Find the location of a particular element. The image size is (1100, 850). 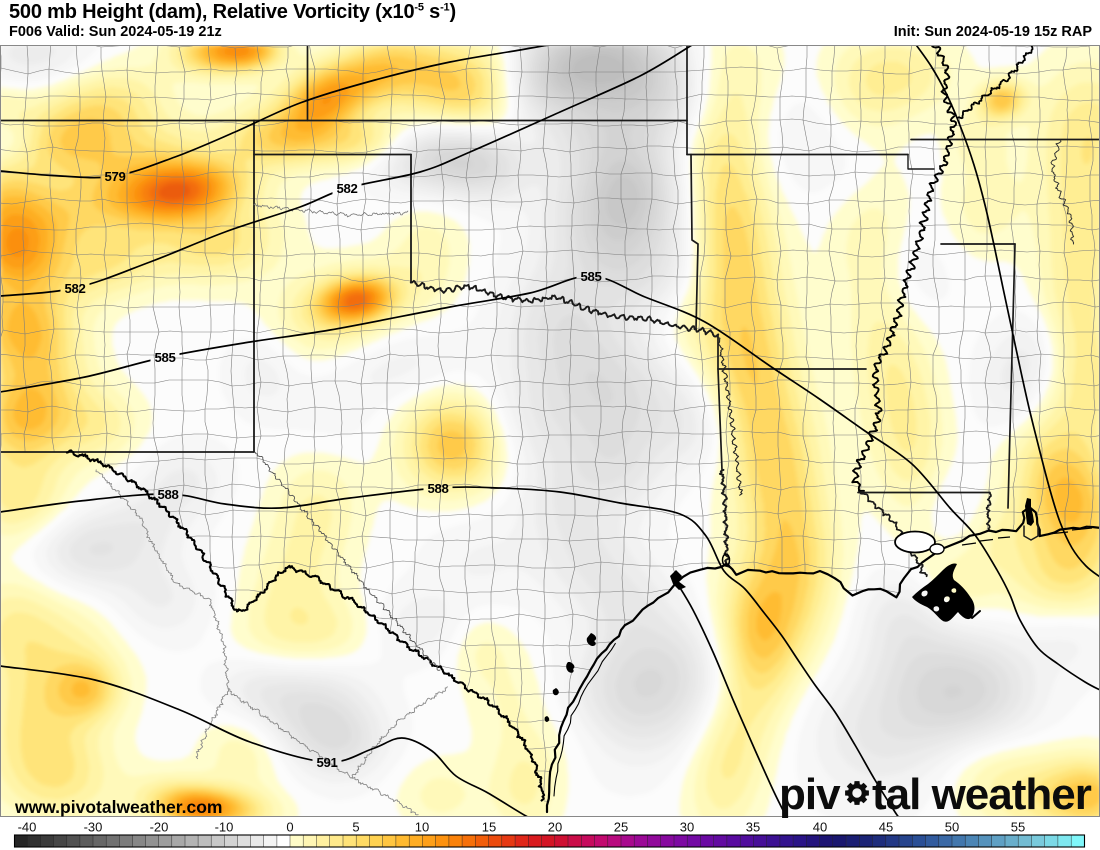

svg-text: 25 is located at coordinates (621, 827).